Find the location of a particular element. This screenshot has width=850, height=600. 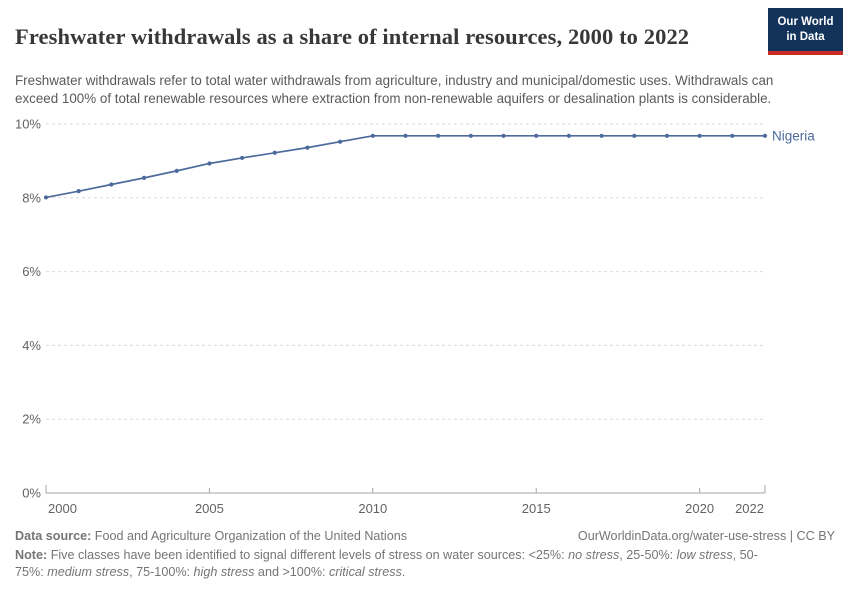

series-line-nigeria is located at coordinates (405, 166).